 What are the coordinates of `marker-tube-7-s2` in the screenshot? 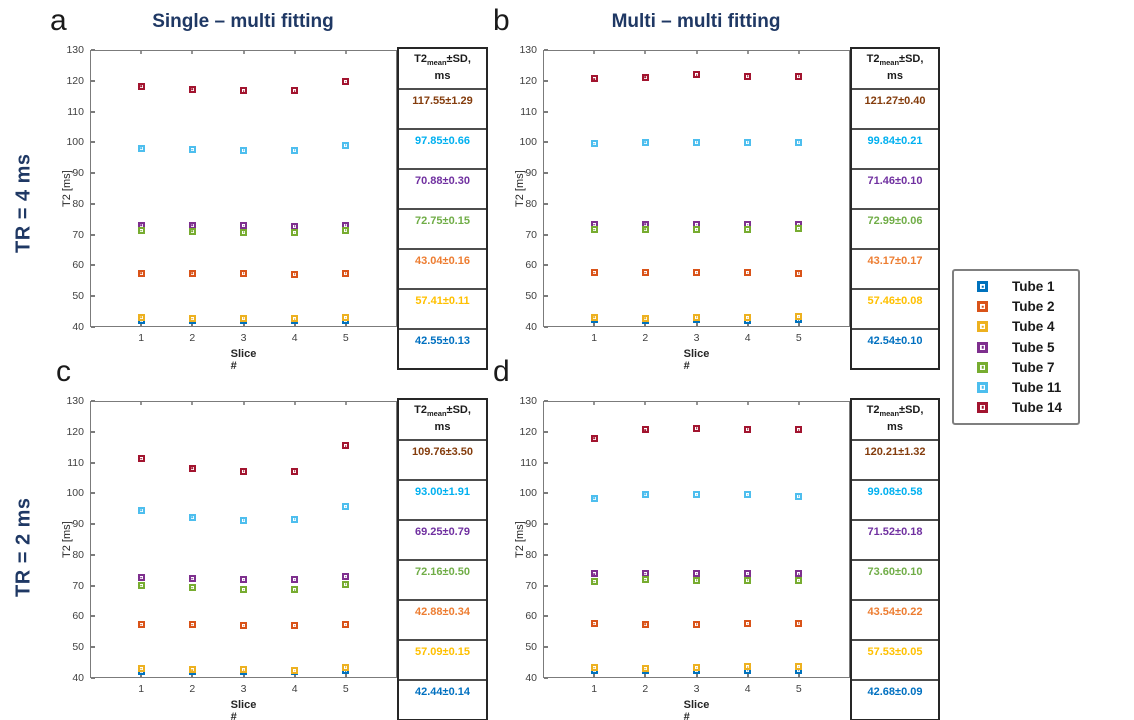 It's located at (645, 229).